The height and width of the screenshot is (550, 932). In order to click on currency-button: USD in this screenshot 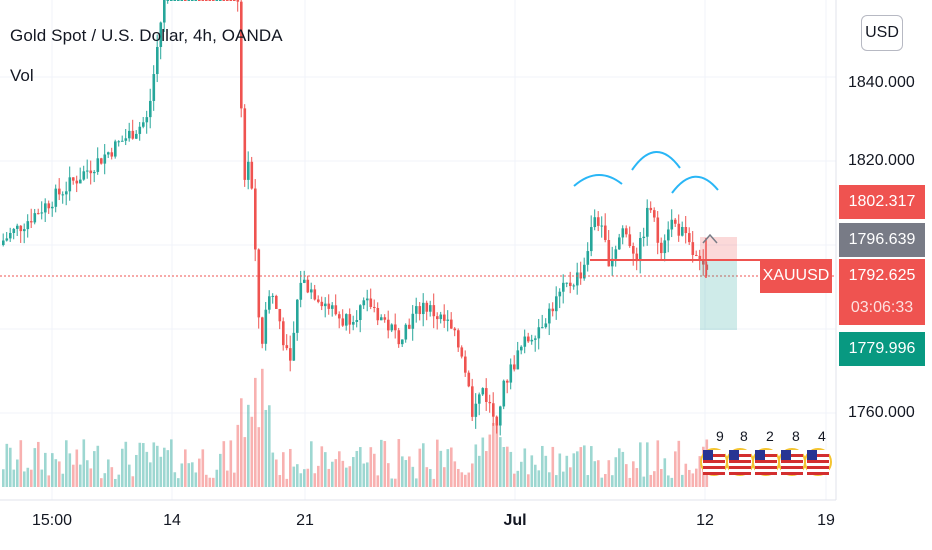, I will do `click(882, 33)`.